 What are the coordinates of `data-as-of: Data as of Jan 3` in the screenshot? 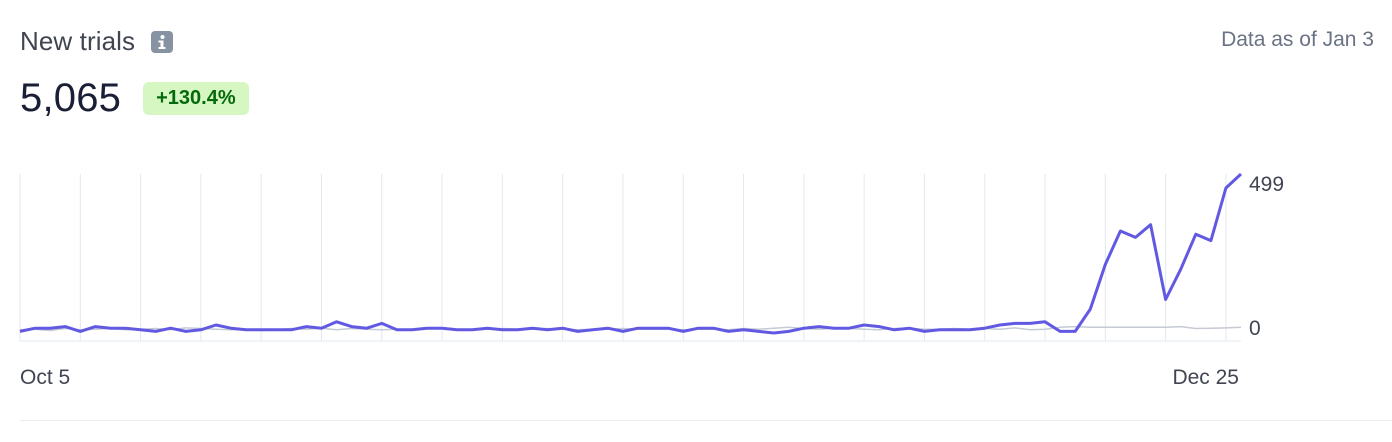 It's located at (1297, 39).